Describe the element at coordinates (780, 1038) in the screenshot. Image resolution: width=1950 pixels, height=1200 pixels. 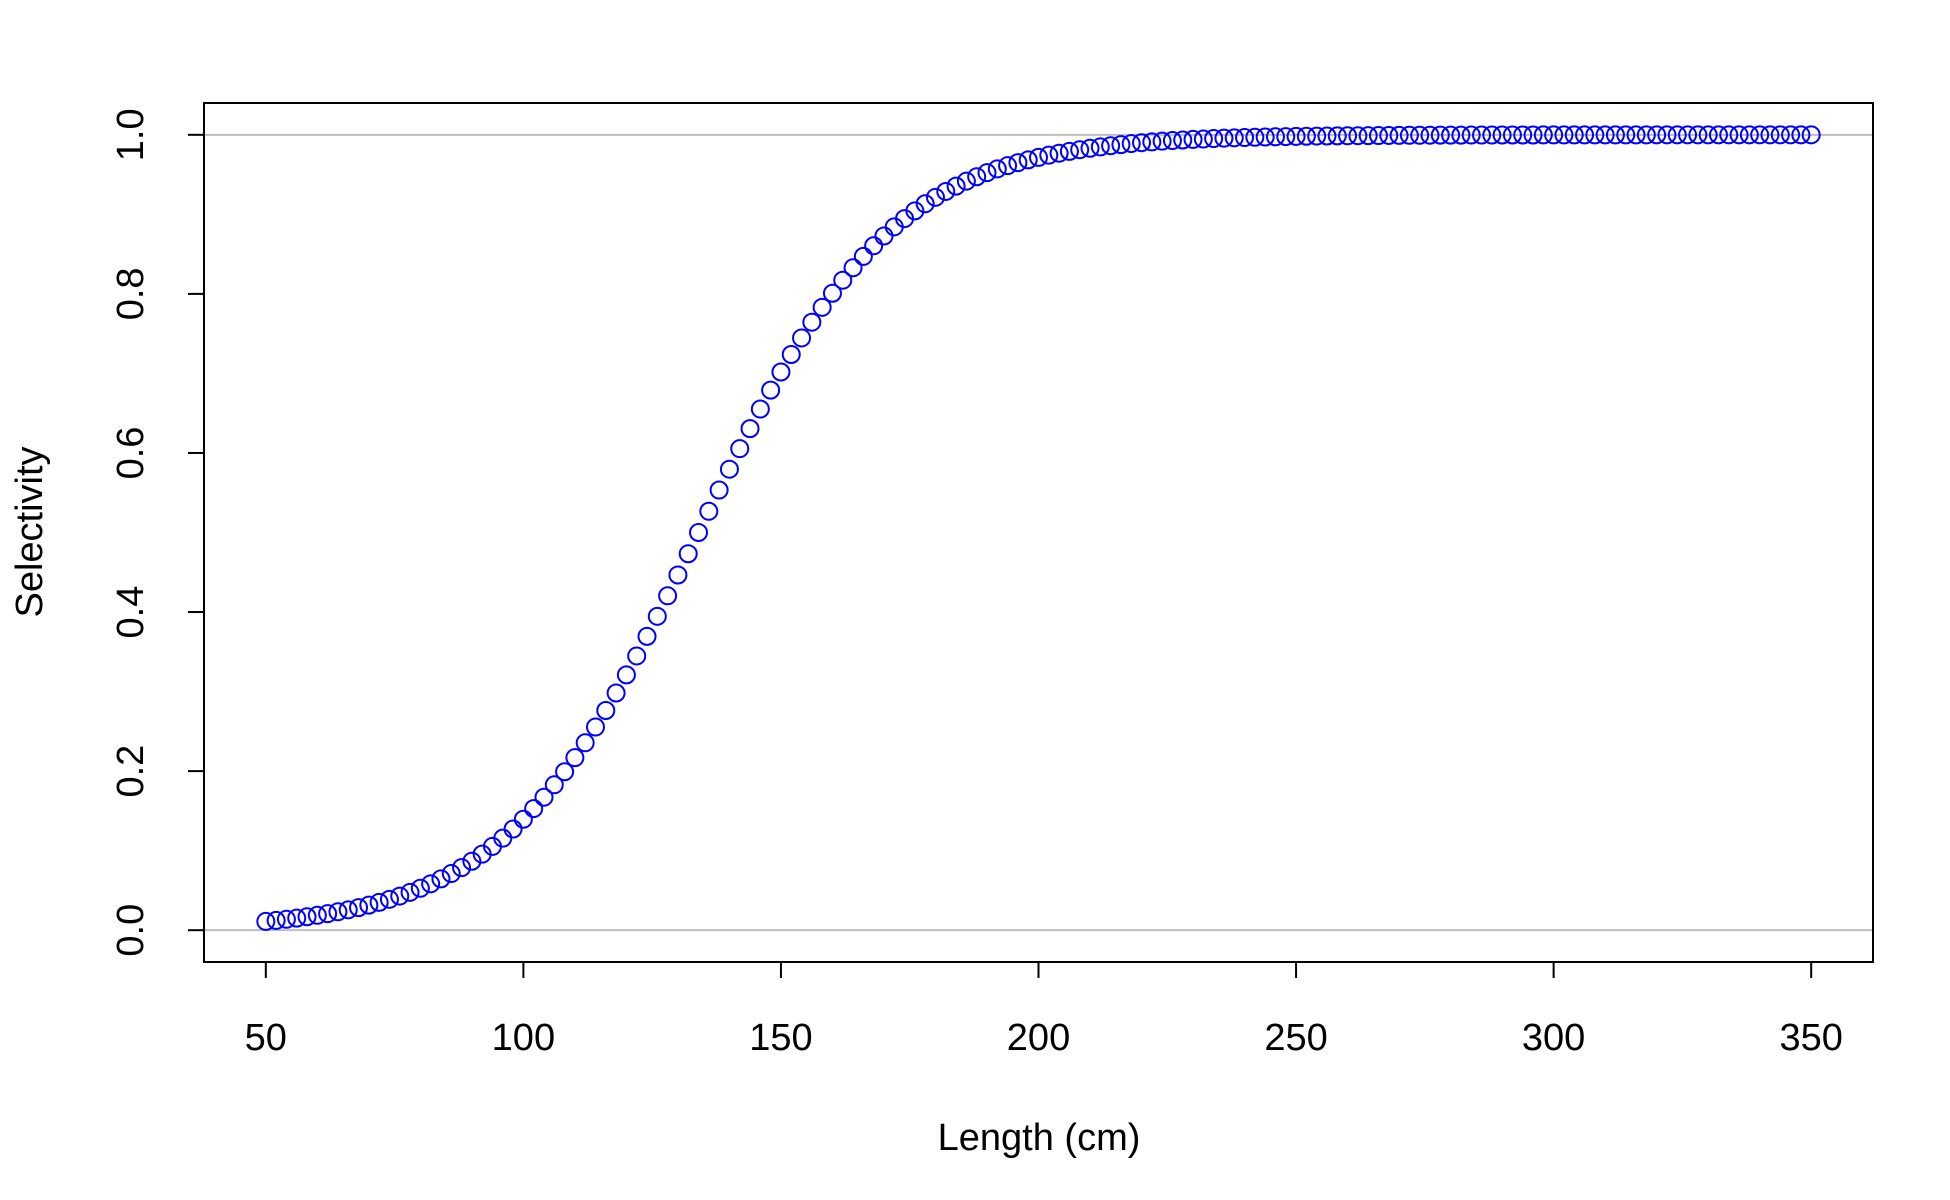
I see `x-tick-label: 150` at that location.